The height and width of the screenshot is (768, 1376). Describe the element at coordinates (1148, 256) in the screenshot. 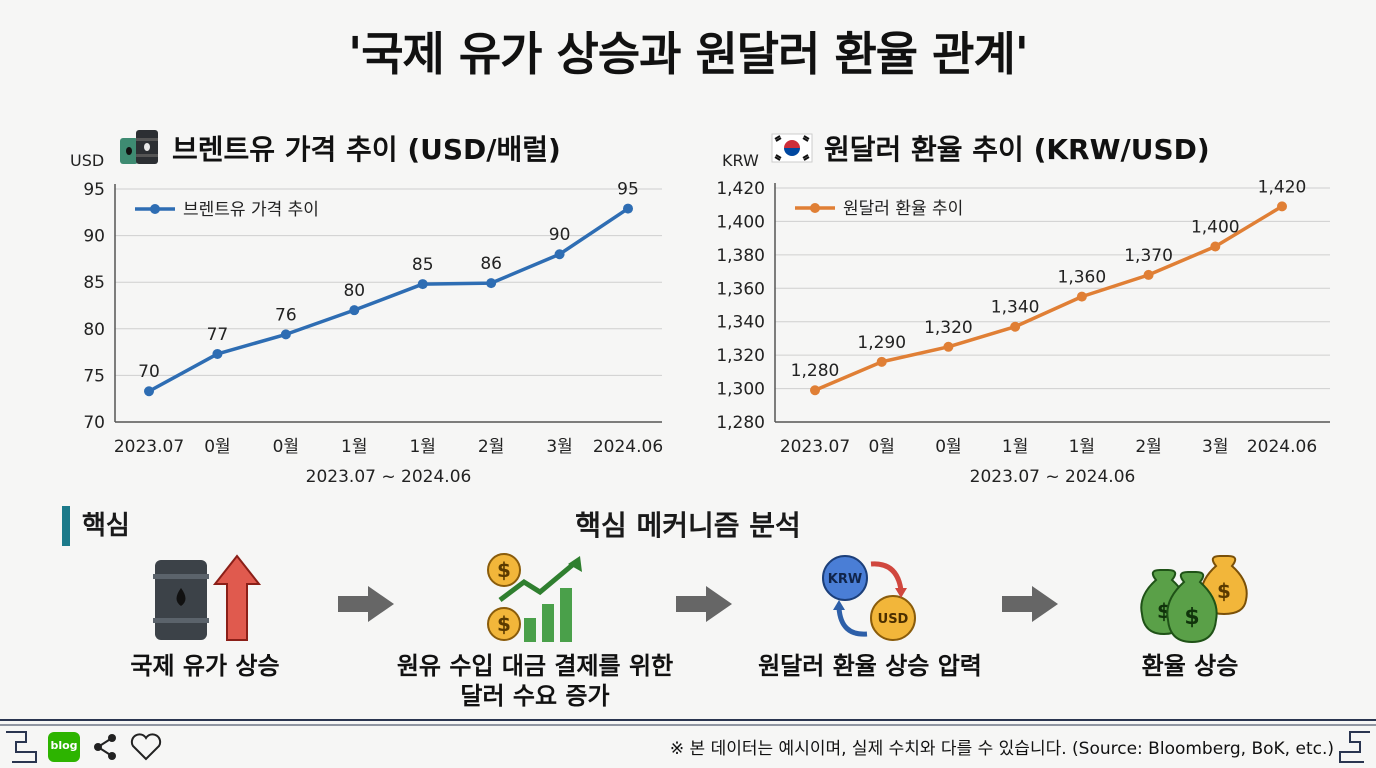

I see `data-label: 1,370` at that location.